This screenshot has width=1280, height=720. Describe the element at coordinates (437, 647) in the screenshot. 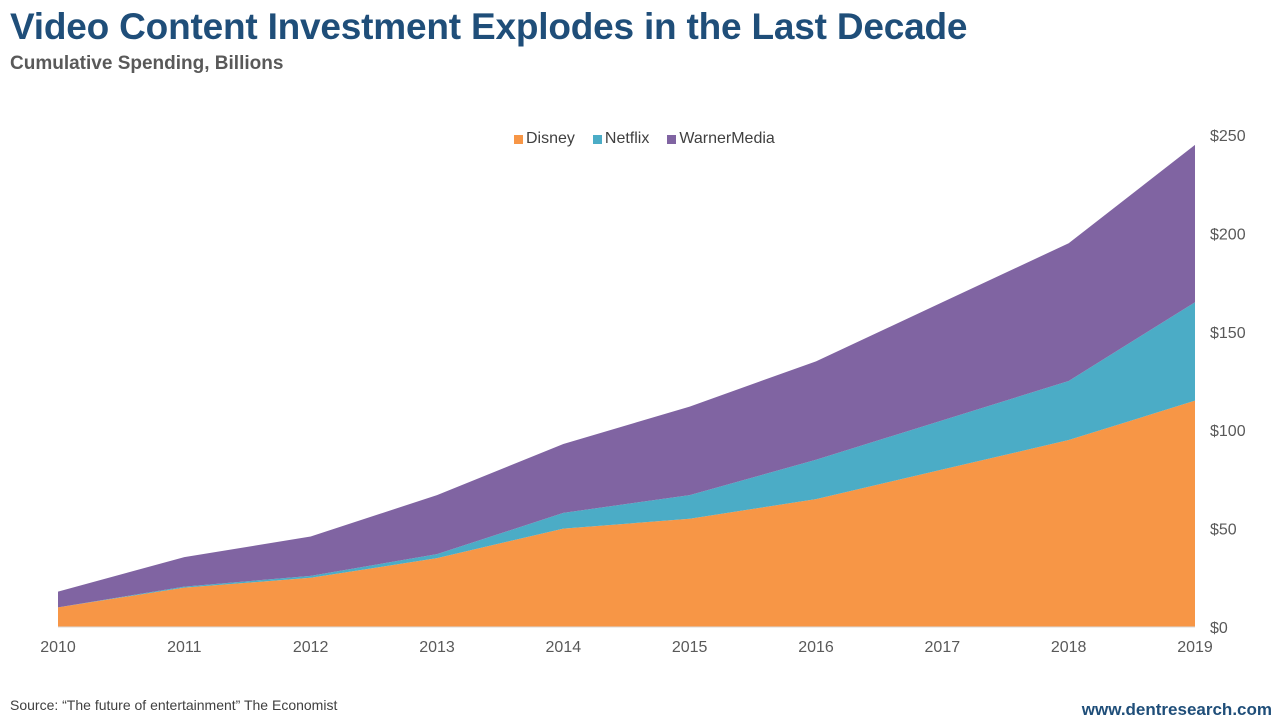

I see `x-tick-label: 2013` at that location.